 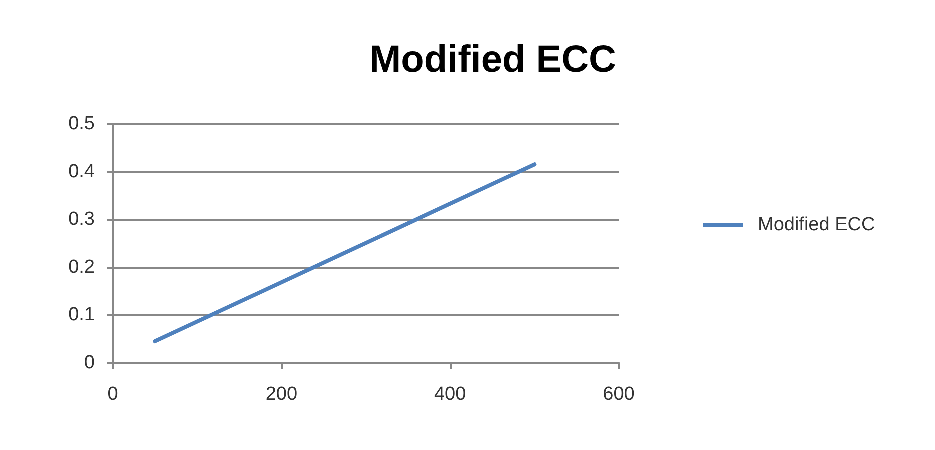 What do you see at coordinates (81, 219) in the screenshot?
I see `y-tick-label: 0.3` at bounding box center [81, 219].